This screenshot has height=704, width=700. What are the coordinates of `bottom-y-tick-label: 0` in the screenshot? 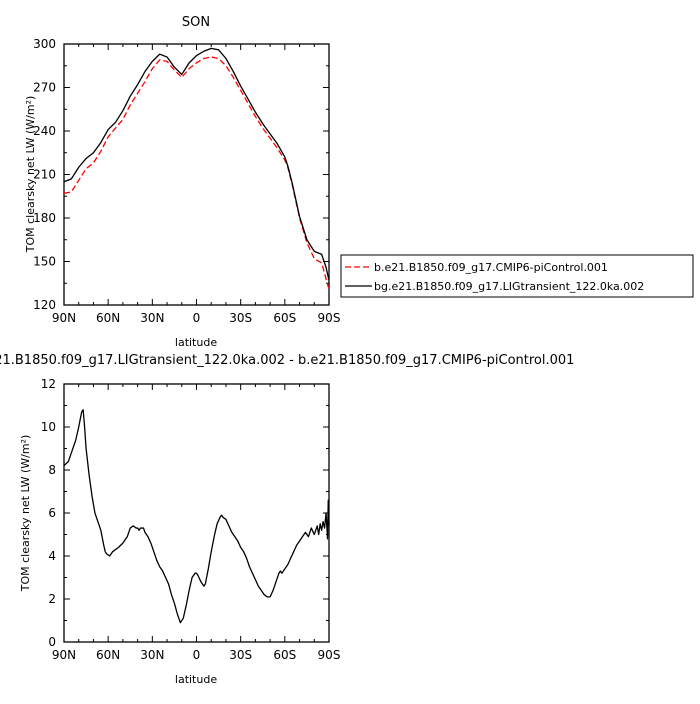 It's located at (52, 642).